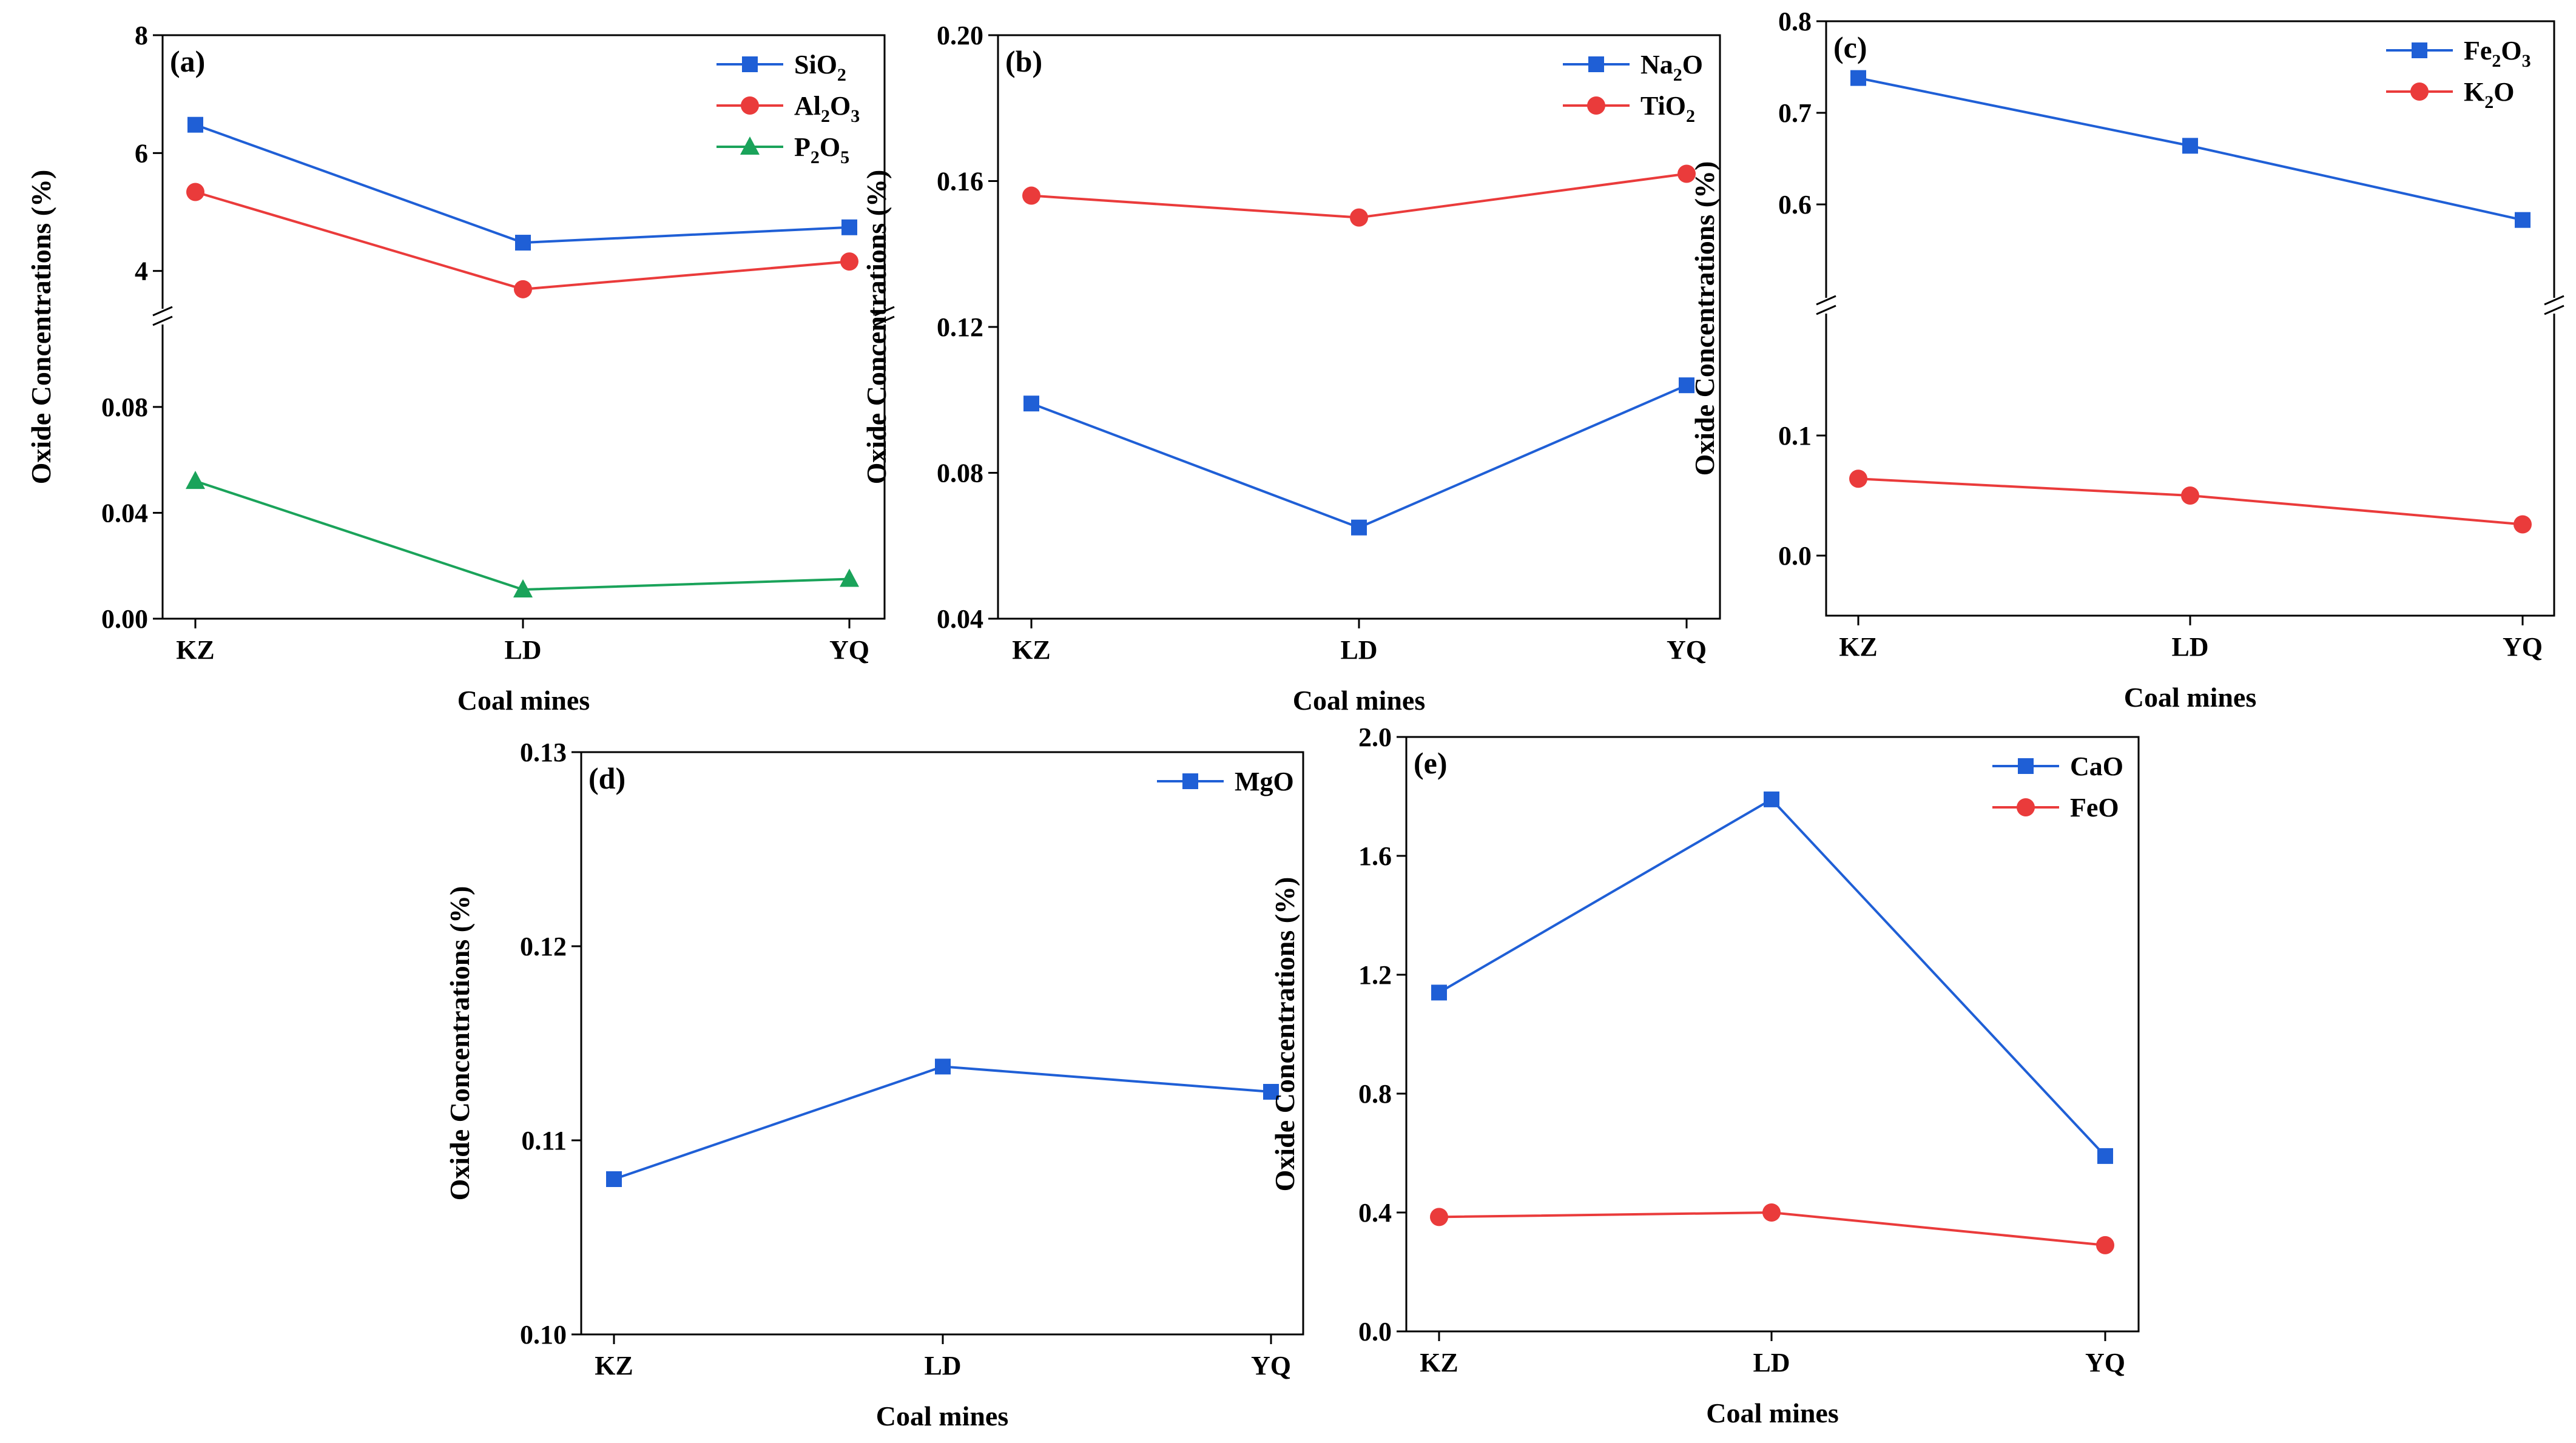  What do you see at coordinates (827, 108) in the screenshot?
I see `legend-label: Al2O3` at bounding box center [827, 108].